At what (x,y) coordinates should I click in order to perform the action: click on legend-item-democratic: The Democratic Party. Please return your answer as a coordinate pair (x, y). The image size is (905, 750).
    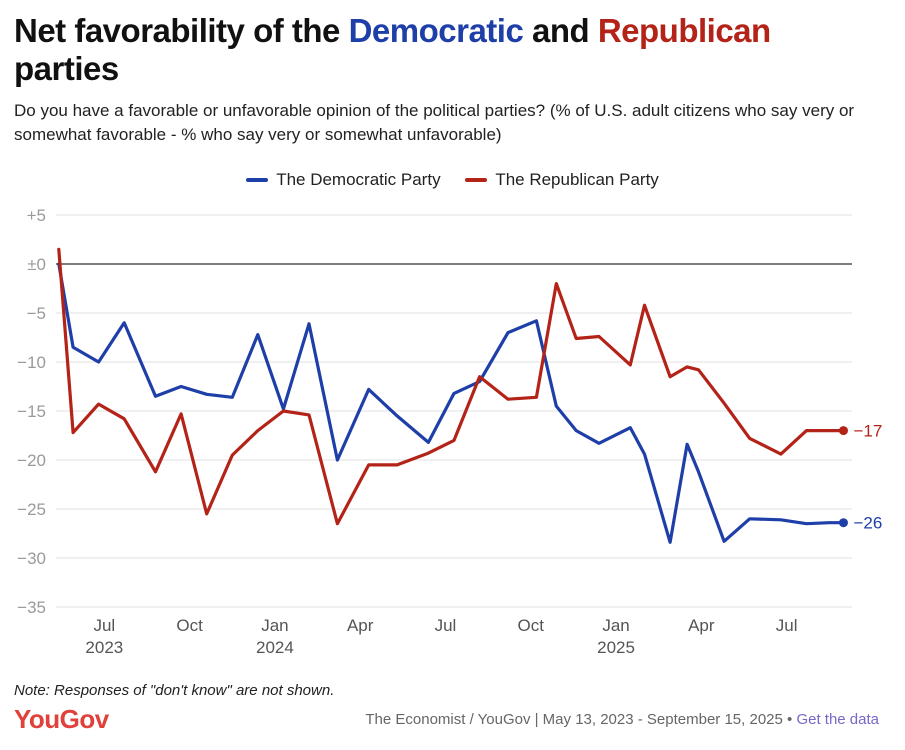
    Looking at the image, I should click on (343, 180).